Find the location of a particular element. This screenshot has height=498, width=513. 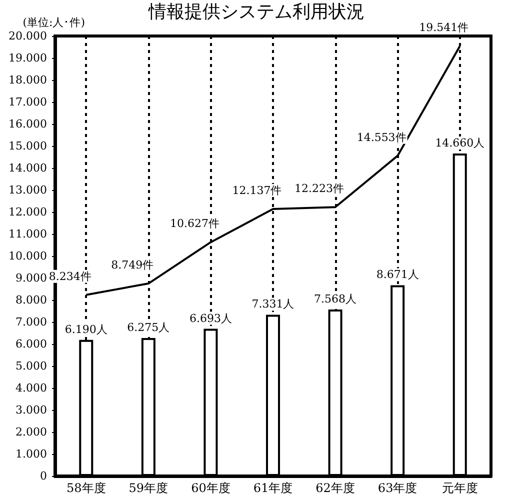

data-label: 19.541件 is located at coordinates (444, 27).